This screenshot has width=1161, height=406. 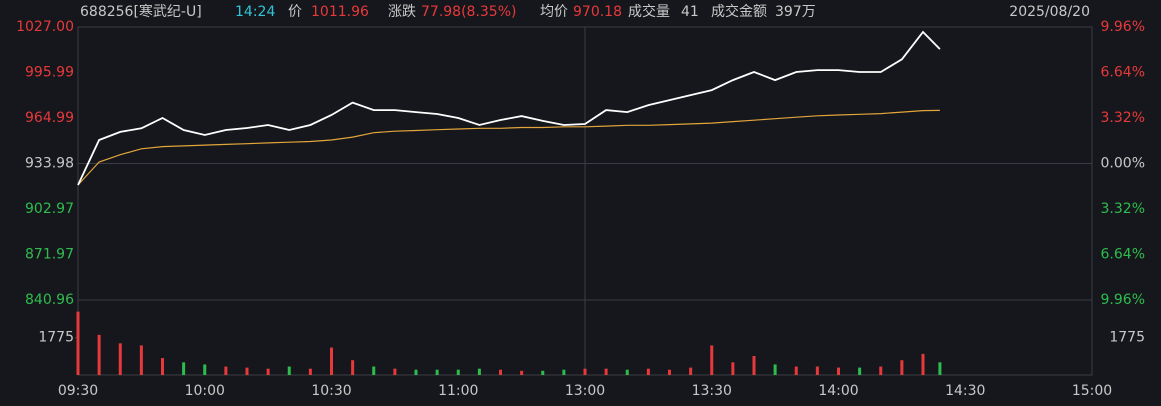 What do you see at coordinates (49, 254) in the screenshot?
I see `y-tick-label: 871.97` at bounding box center [49, 254].